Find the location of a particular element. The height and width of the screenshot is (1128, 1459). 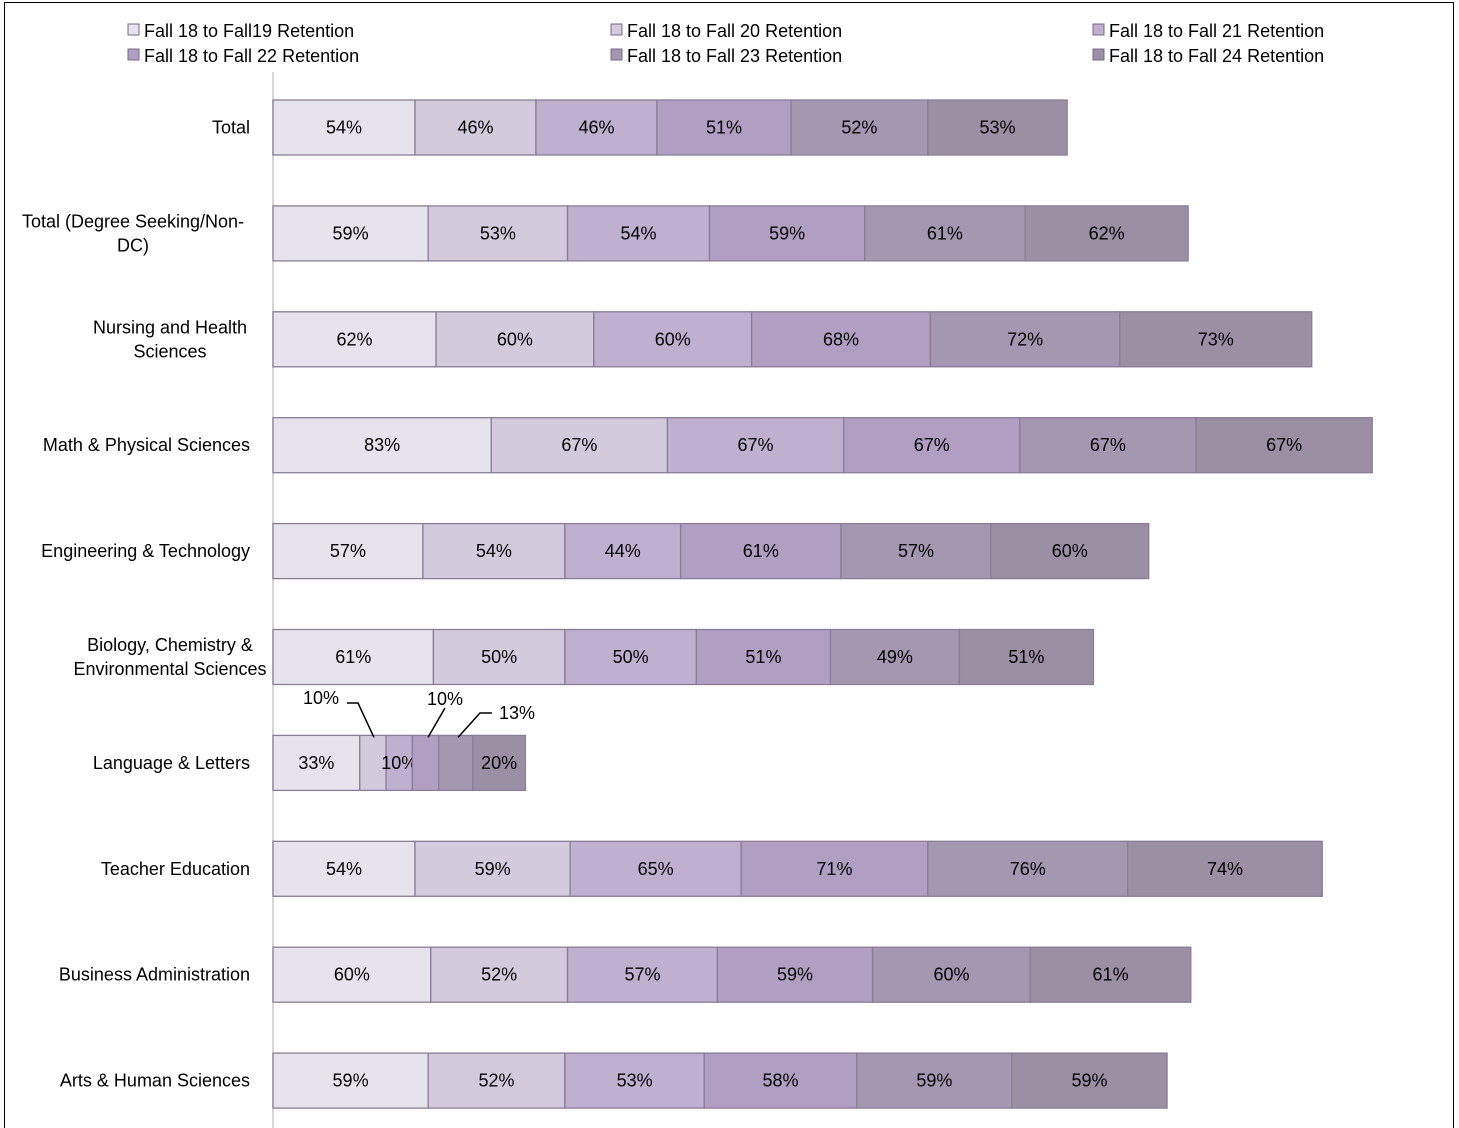

data-label-7-5: 74% is located at coordinates (1225, 869).